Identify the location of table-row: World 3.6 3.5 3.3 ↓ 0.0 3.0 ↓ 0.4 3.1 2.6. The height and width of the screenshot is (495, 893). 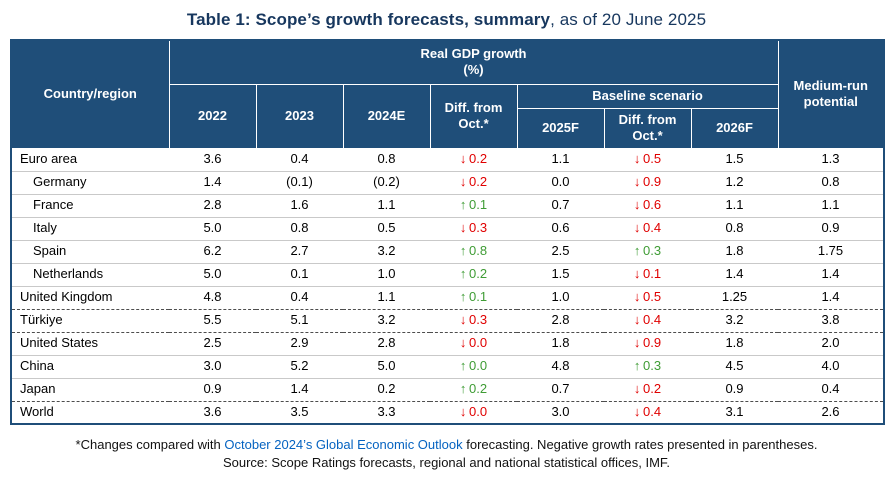
(447, 412).